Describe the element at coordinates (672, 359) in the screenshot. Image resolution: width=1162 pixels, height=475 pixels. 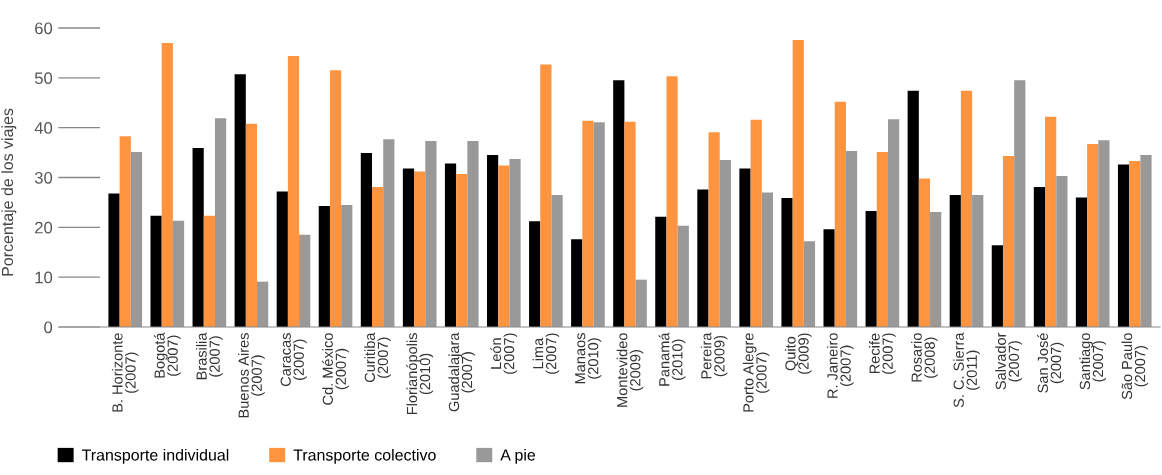
I see `x-tick-label: Panamá (2010)` at that location.